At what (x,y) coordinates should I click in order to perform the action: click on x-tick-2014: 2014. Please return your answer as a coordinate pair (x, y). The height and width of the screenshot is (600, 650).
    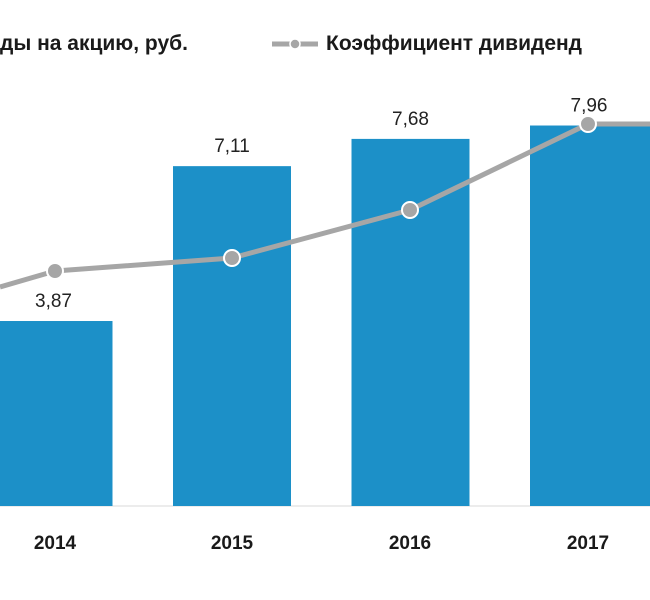
    Looking at the image, I should click on (55, 543).